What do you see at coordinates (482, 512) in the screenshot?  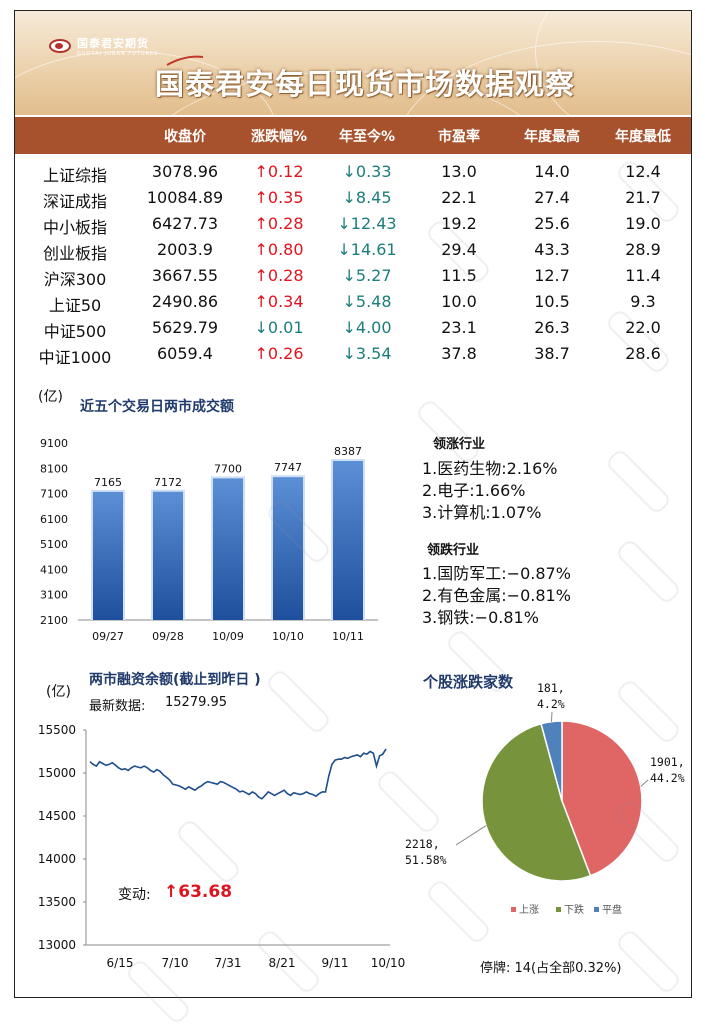 I see `leading-industry-3: 3.计算机:1.07%` at bounding box center [482, 512].